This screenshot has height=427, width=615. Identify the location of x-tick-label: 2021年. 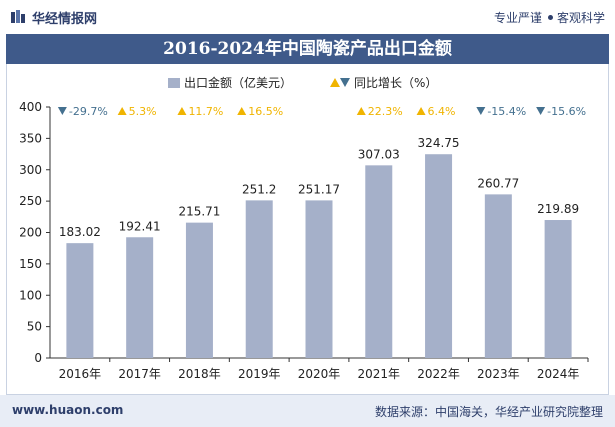
(379, 374).